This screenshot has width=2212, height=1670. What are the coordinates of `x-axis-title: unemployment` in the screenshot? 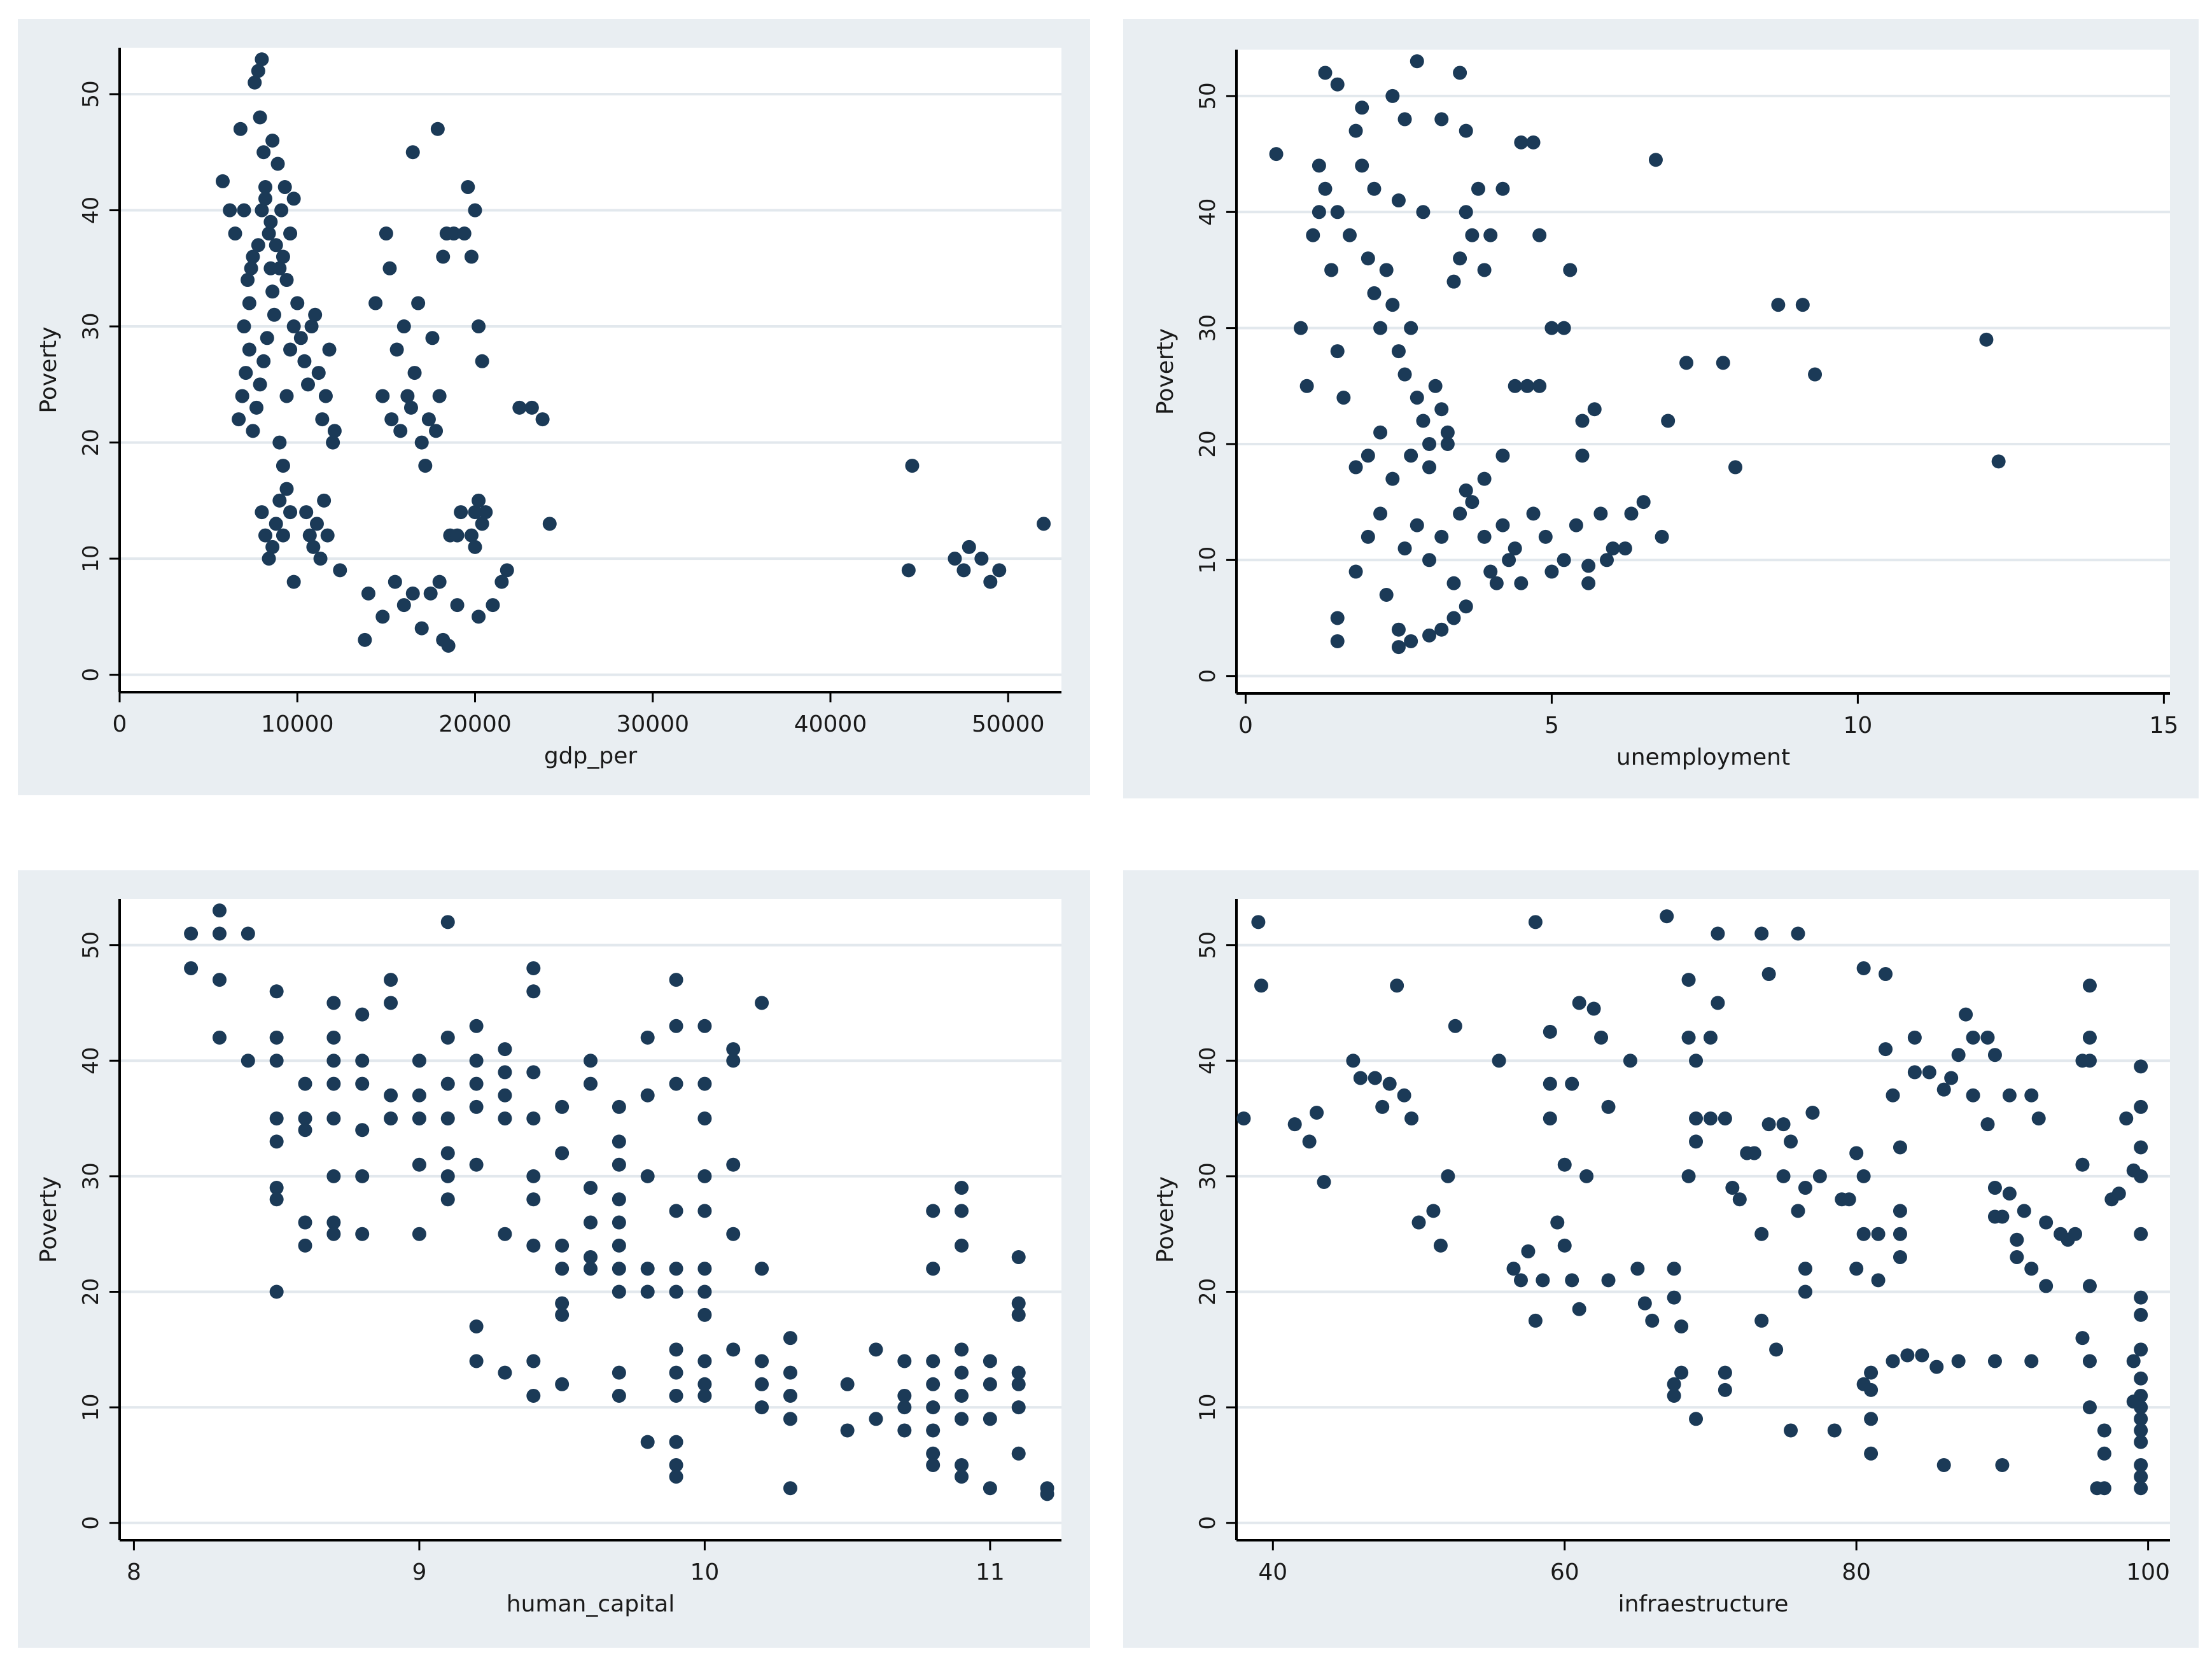 It's located at (1703, 757).